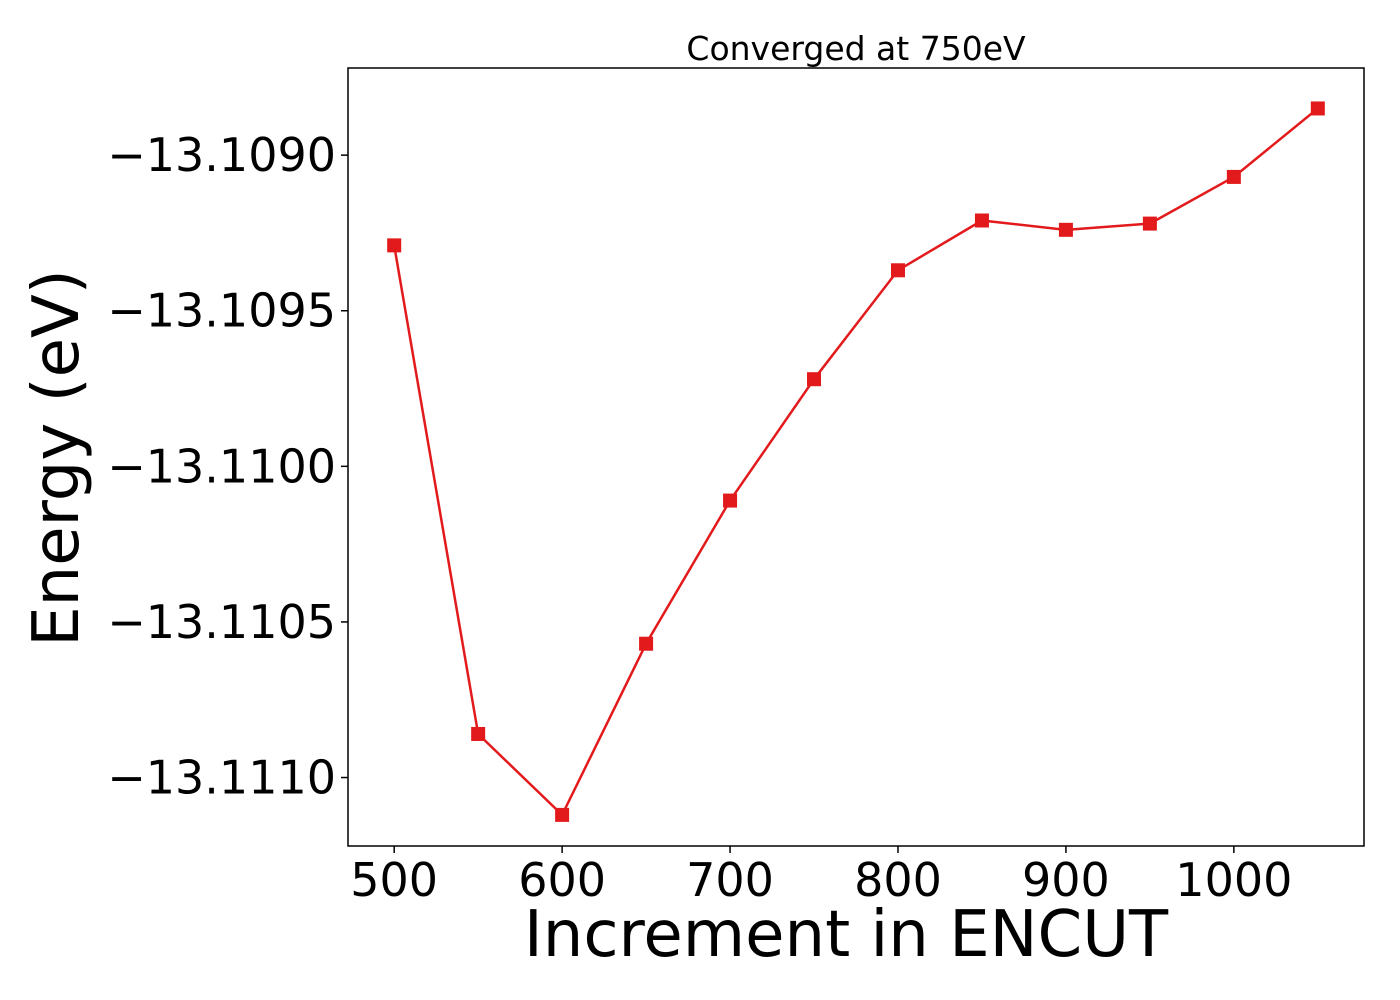 This screenshot has width=1400, height=1000. What do you see at coordinates (846, 935) in the screenshot?
I see `x-axis-label: Increment in ENCUT` at bounding box center [846, 935].